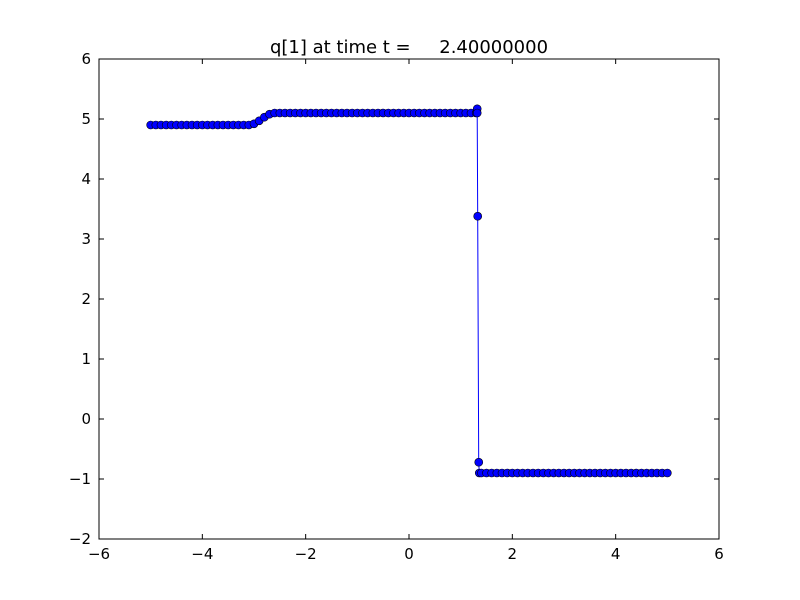 This screenshot has width=800, height=600. I want to click on x-tick-label: 4, so click(616, 554).